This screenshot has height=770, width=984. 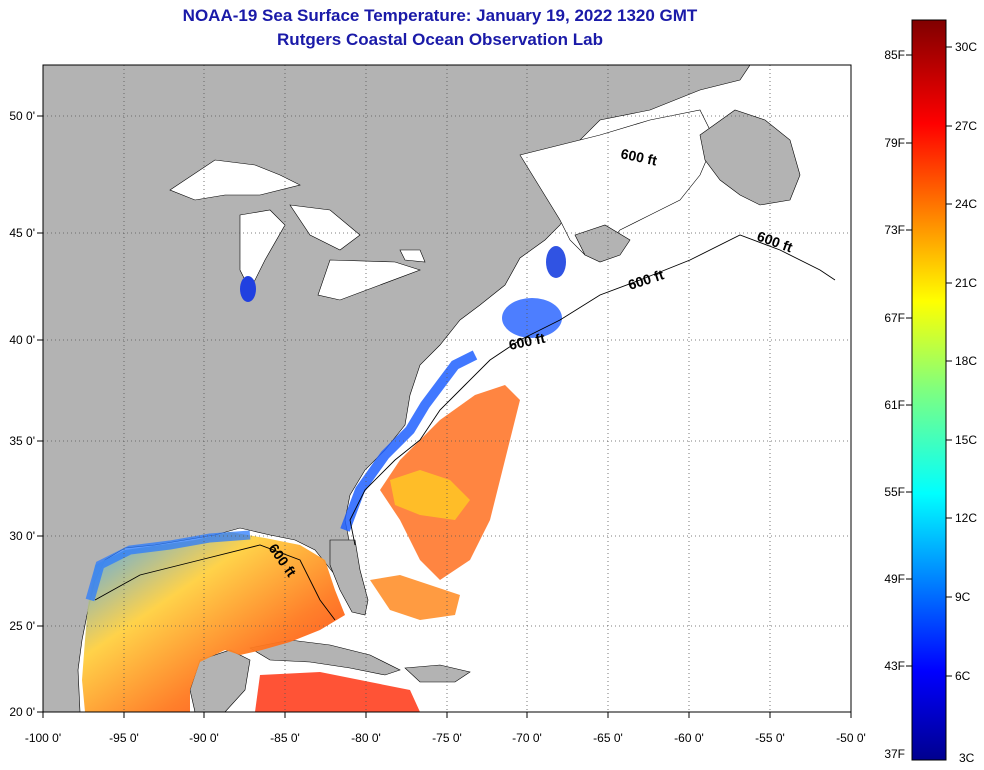 I want to click on colorbar-ticks, so click(x=929, y=361).